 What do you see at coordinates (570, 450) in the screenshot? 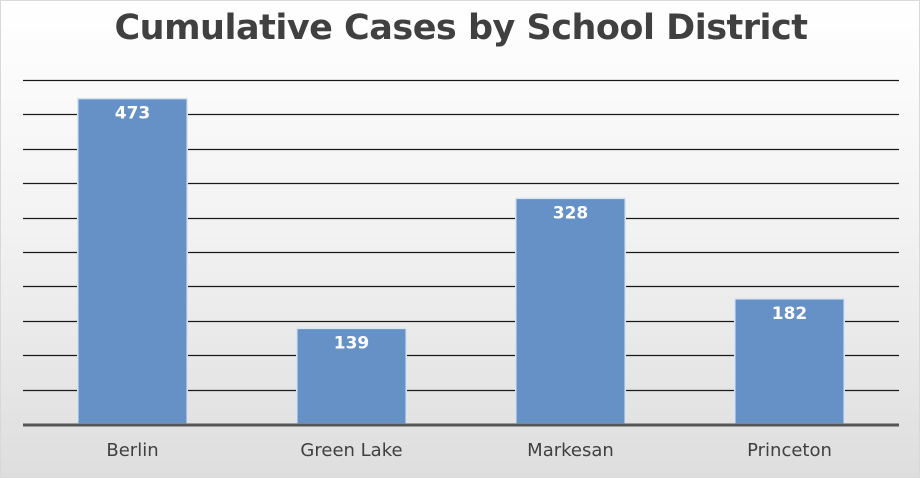
I see `category-label: Markesan` at bounding box center [570, 450].